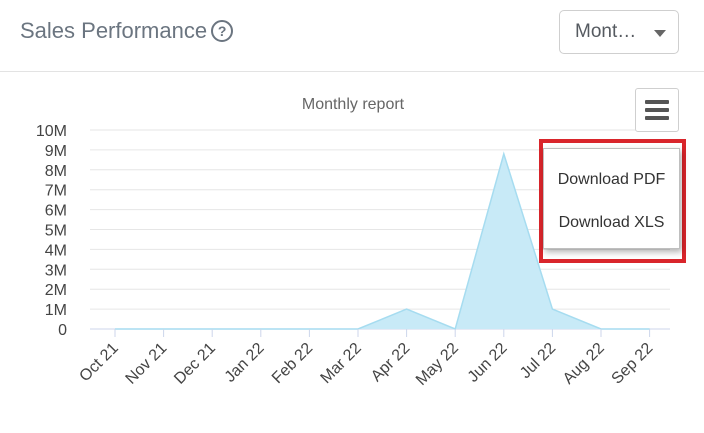  What do you see at coordinates (56, 151) in the screenshot?
I see `y-tick-label: 9M` at bounding box center [56, 151].